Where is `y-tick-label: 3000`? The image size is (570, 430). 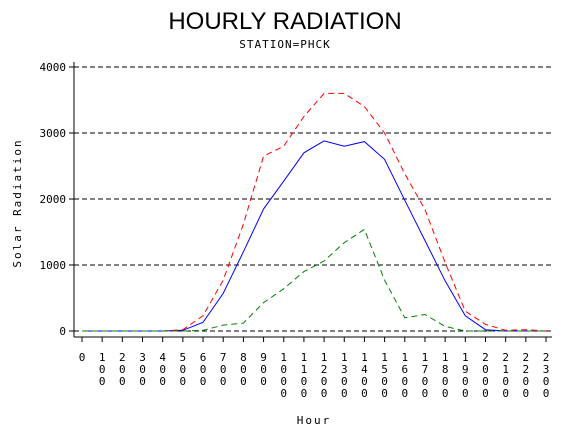
y-tick-label: 3000 is located at coordinates (53, 133).